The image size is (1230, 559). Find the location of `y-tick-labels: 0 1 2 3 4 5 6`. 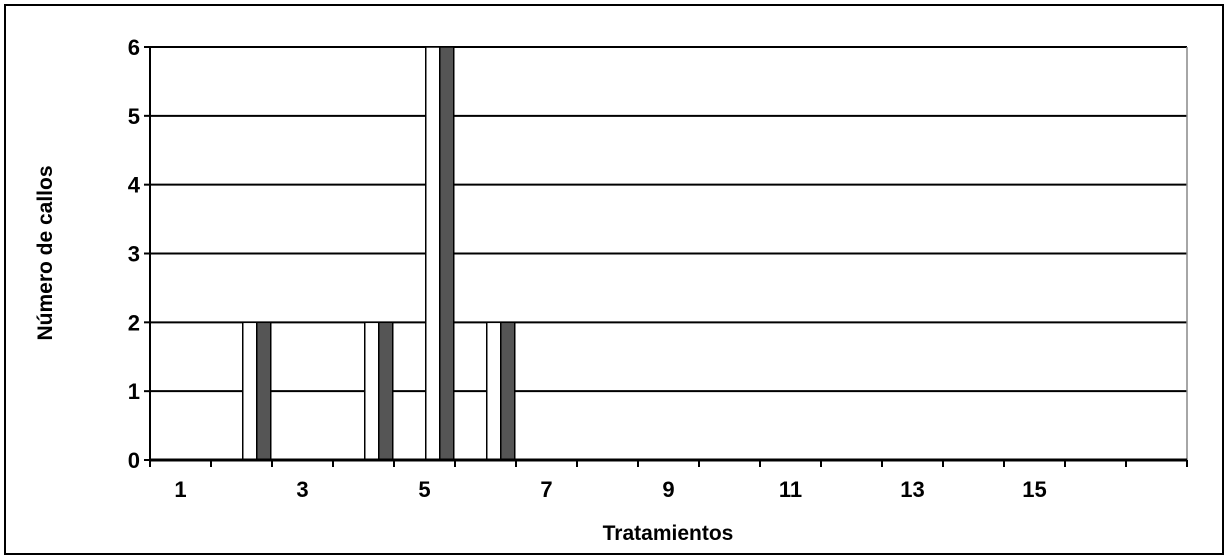

y-tick-labels: 0 1 2 3 4 5 6 is located at coordinates (134, 254).